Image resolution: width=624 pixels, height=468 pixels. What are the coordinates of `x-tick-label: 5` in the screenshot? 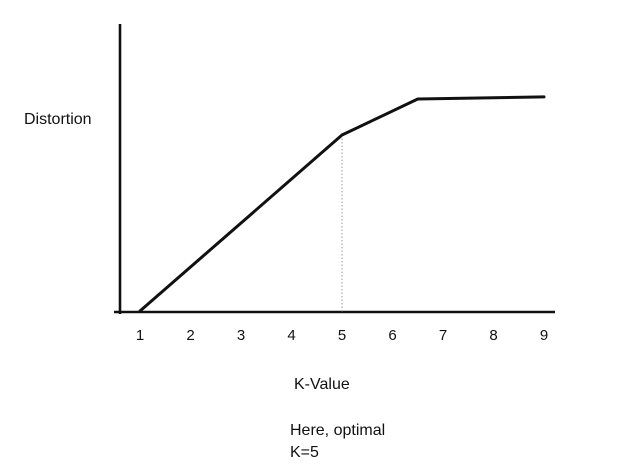 It's located at (342, 335).